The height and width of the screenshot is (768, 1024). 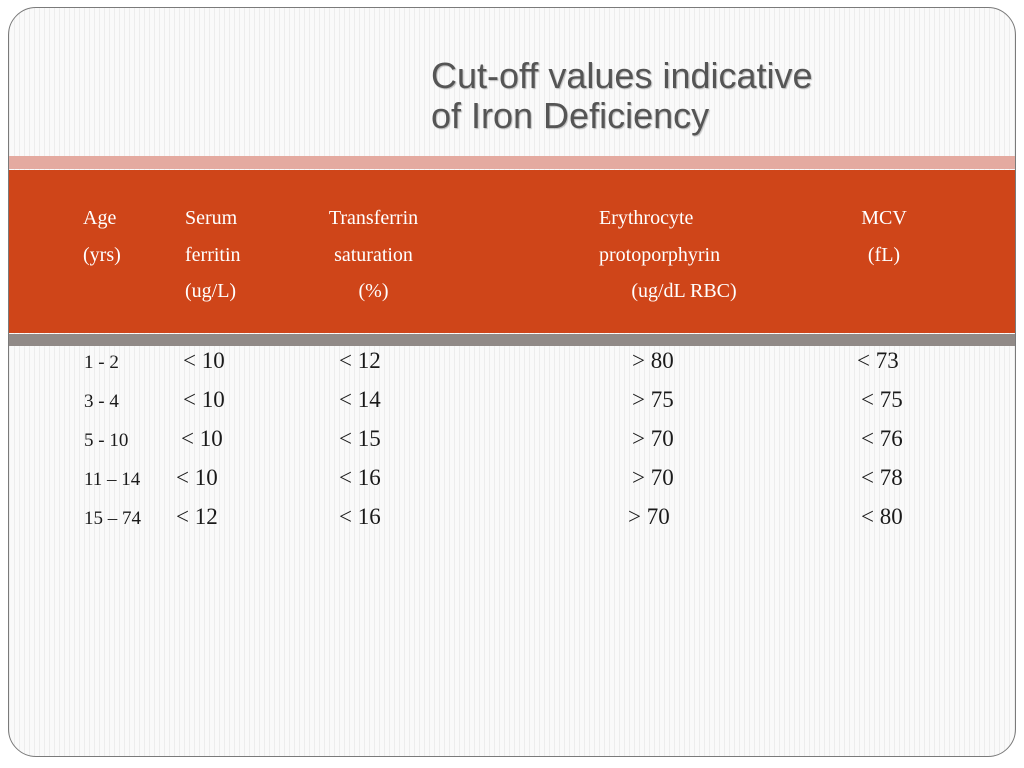 I want to click on header-transferrin: Transferrin saturation (%), so click(x=373, y=255).